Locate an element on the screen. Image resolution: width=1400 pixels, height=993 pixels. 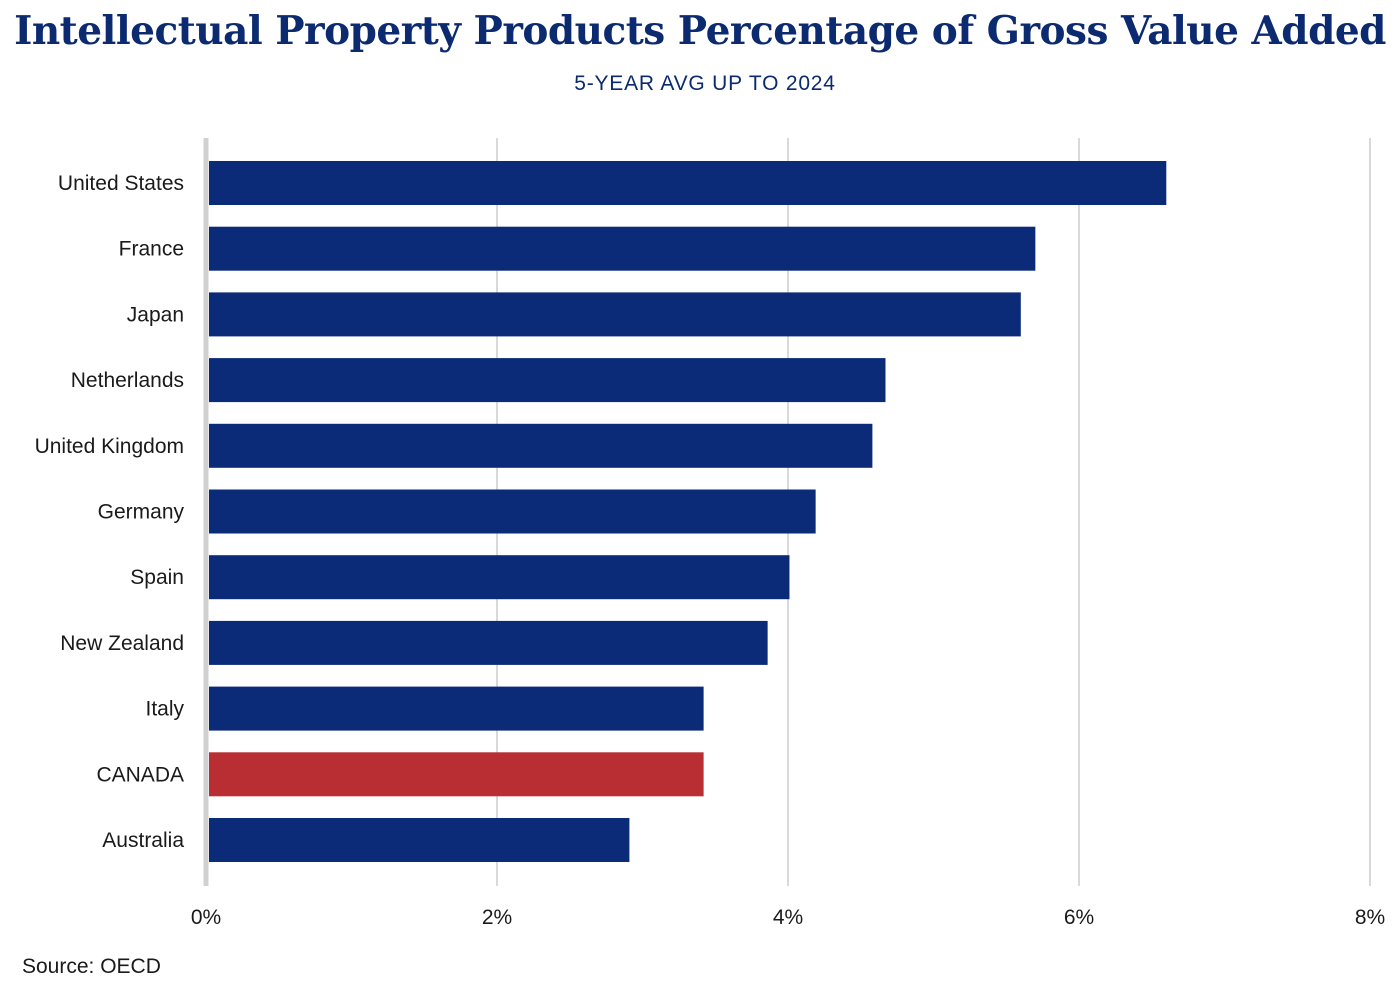
category-label: New Zealand is located at coordinates (122, 643).